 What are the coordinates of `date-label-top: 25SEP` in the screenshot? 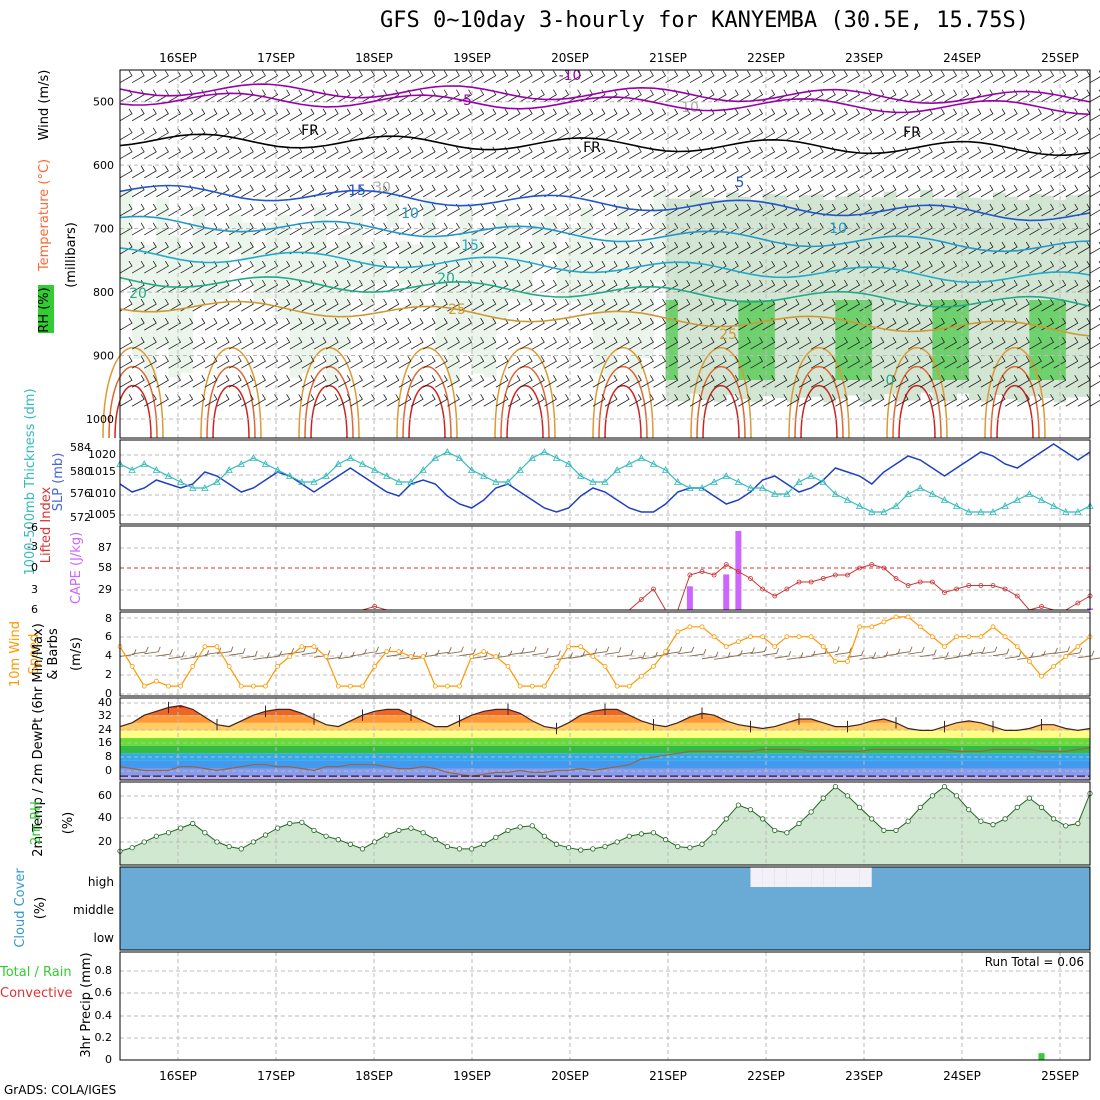 It's located at (1060, 58).